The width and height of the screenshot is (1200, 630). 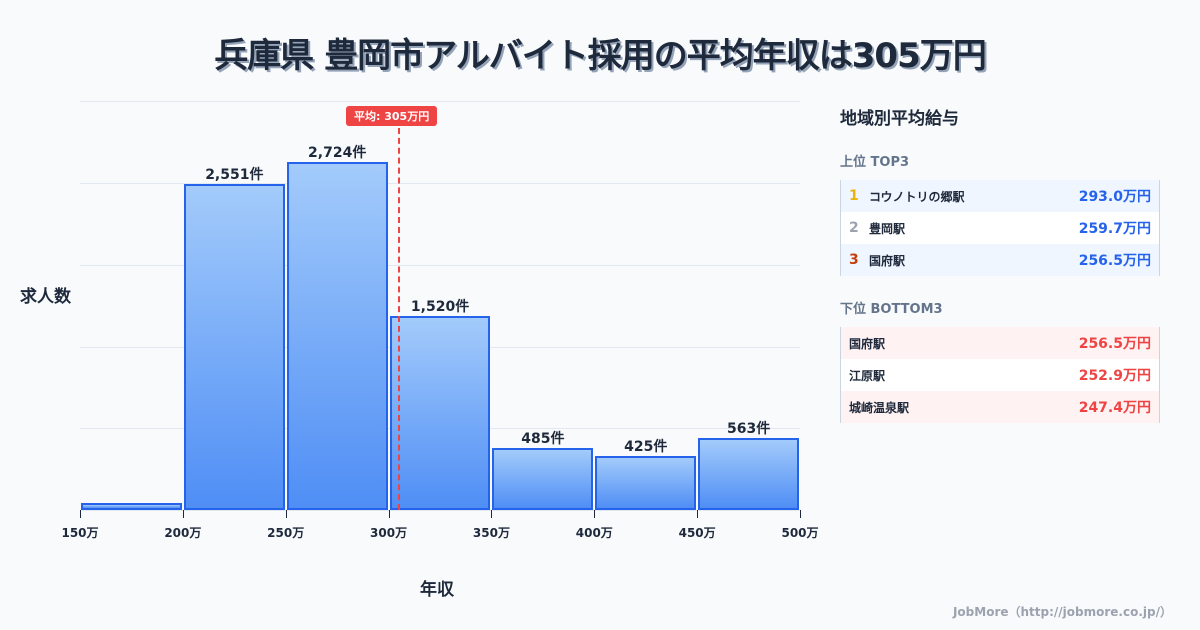 What do you see at coordinates (543, 439) in the screenshot?
I see `bar-value-label: 485件` at bounding box center [543, 439].